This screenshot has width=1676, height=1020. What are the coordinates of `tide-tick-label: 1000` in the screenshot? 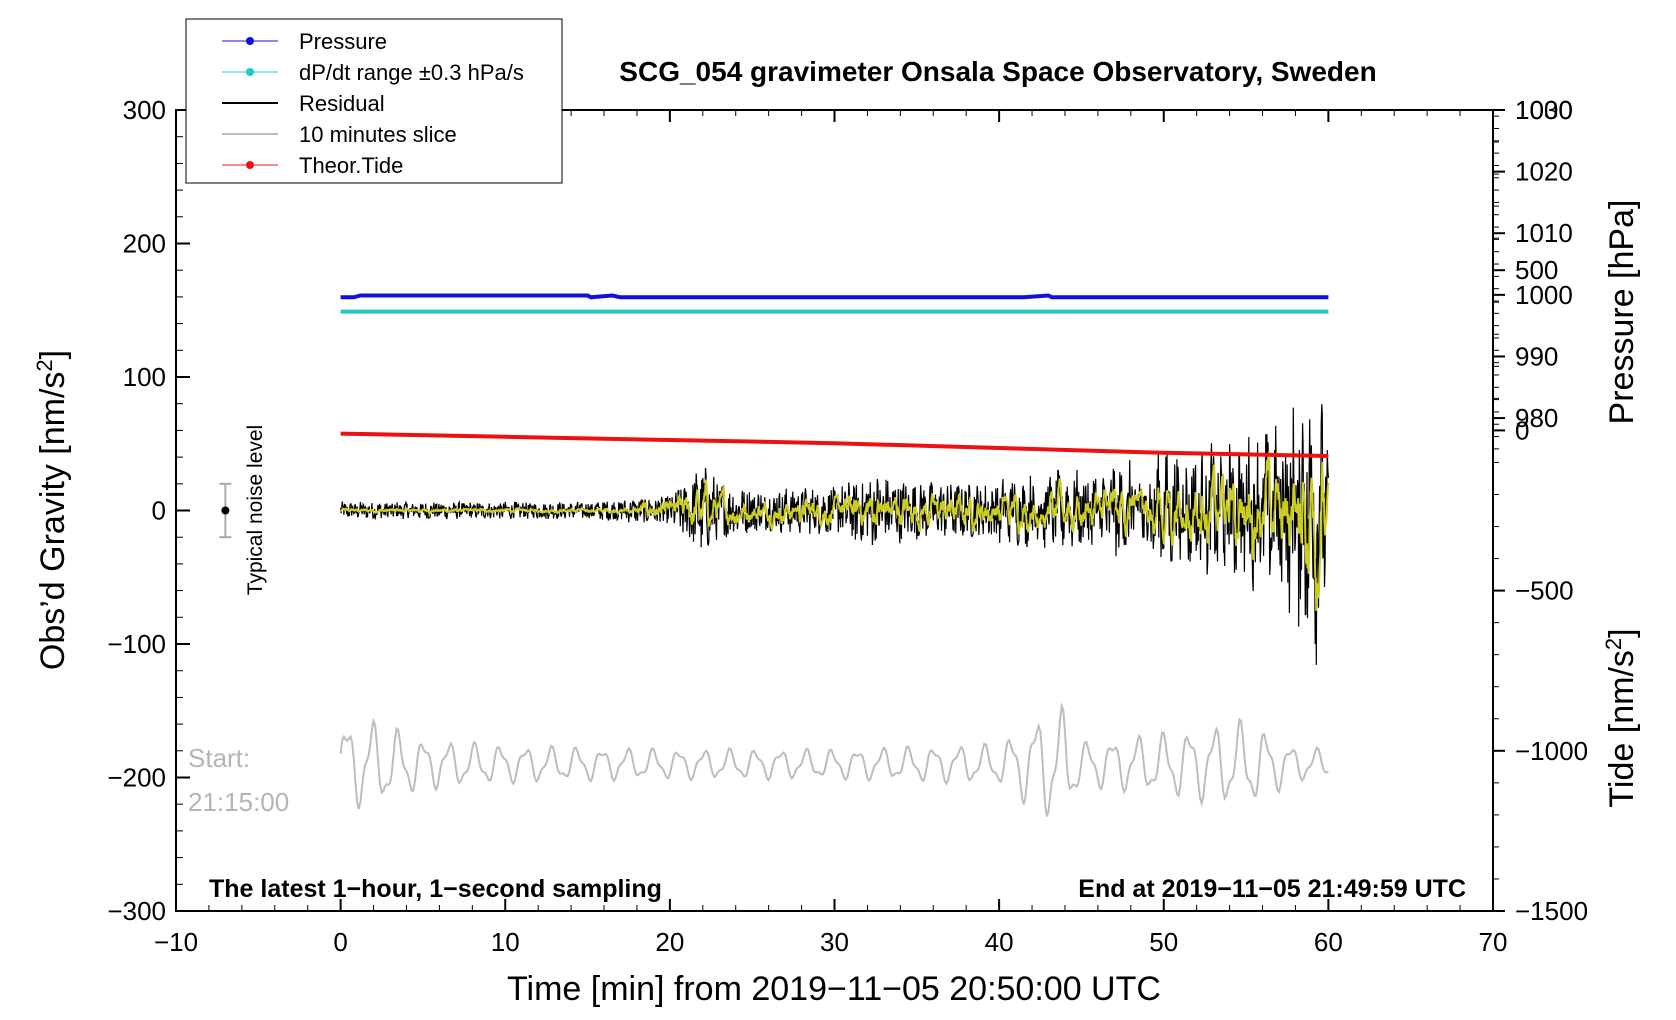 It's located at (1544, 110).